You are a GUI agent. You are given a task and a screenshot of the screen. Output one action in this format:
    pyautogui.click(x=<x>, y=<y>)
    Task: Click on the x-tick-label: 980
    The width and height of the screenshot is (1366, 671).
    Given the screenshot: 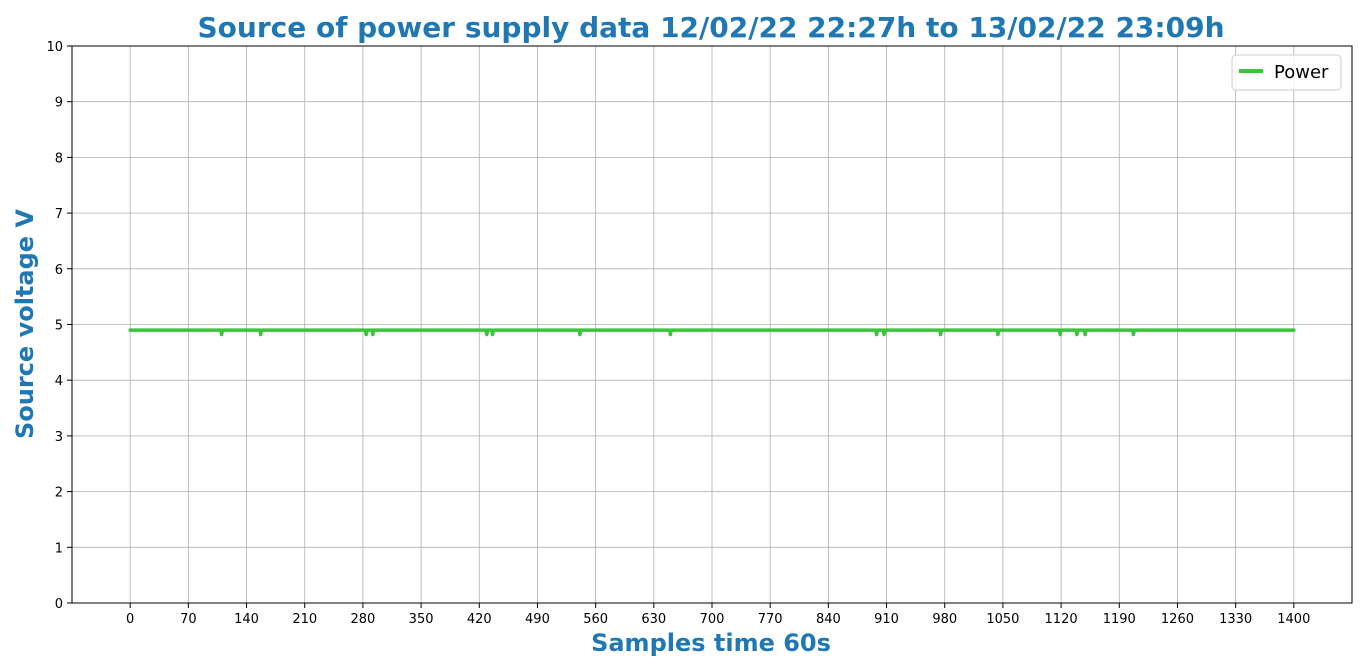 What is the action you would take?
    pyautogui.click(x=944, y=619)
    